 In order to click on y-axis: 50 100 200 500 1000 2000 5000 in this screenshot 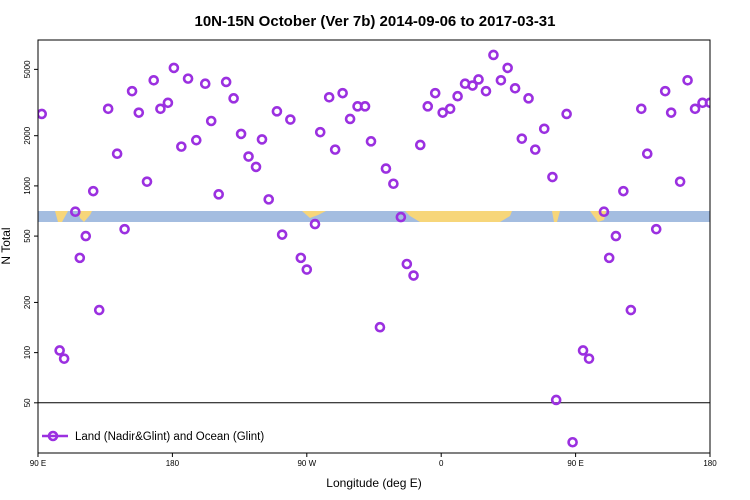, I will do `click(30, 233)`.